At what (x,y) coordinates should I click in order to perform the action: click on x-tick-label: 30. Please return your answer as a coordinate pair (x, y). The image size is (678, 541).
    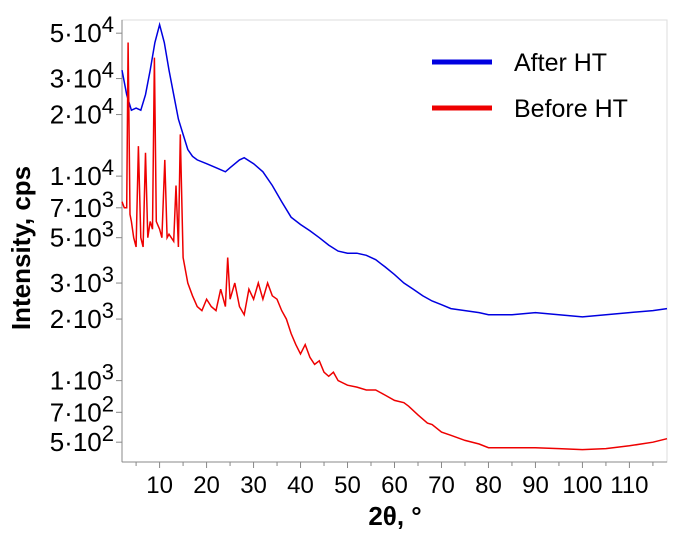
    Looking at the image, I should click on (253, 485).